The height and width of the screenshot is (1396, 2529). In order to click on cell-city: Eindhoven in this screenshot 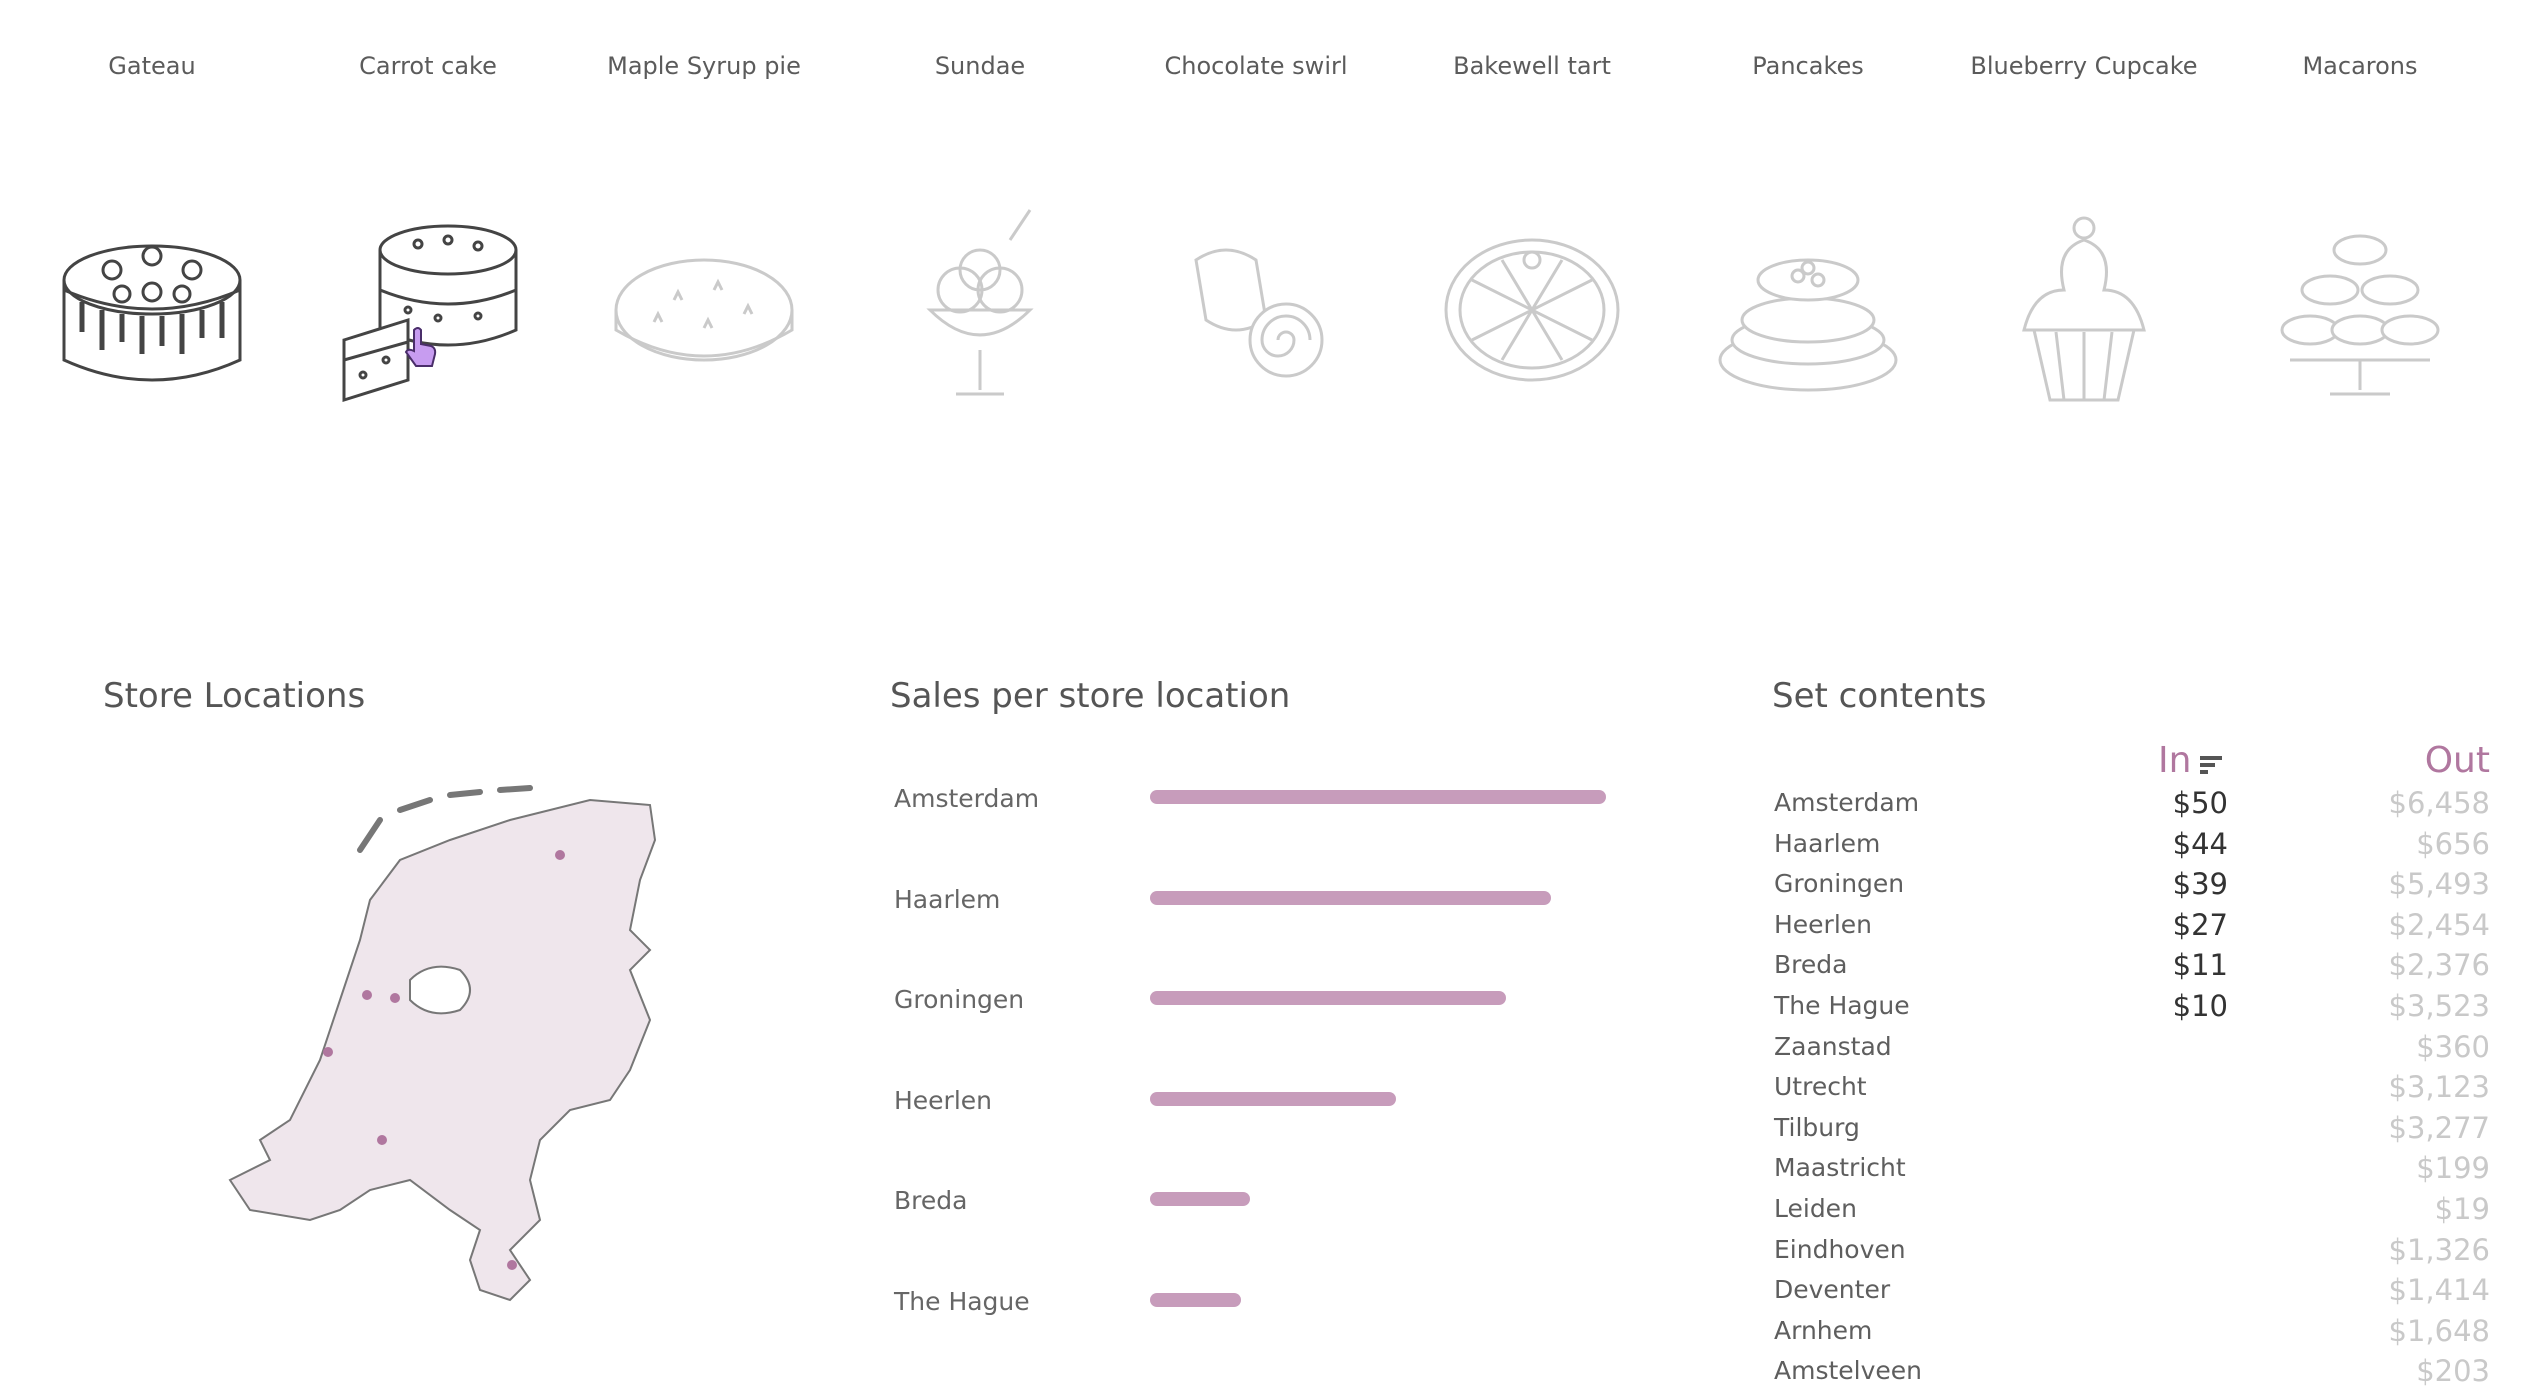, I will do `click(1840, 1249)`.